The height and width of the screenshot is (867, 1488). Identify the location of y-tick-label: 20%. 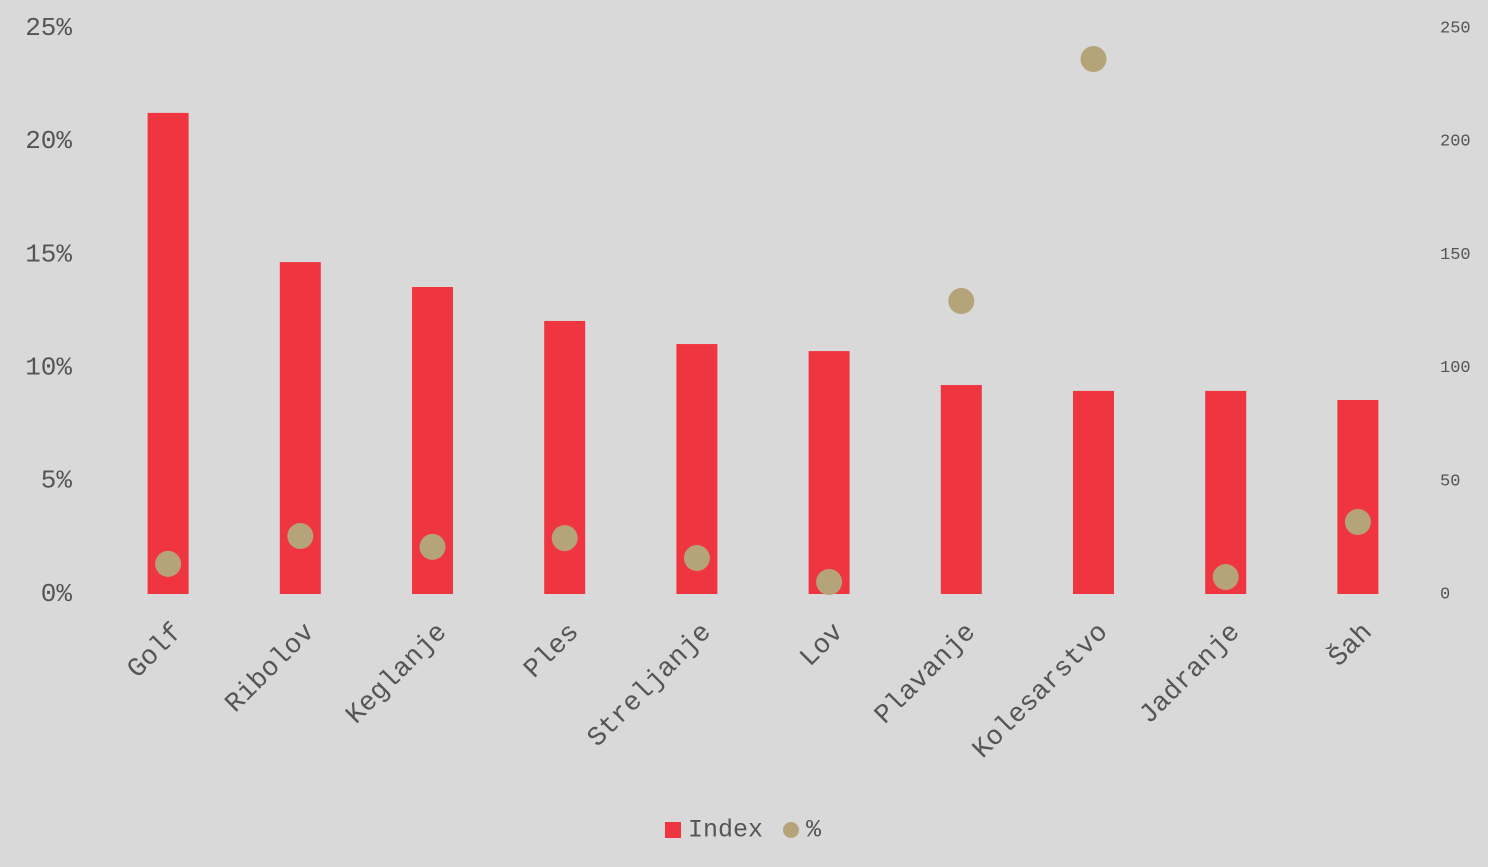
(48, 141).